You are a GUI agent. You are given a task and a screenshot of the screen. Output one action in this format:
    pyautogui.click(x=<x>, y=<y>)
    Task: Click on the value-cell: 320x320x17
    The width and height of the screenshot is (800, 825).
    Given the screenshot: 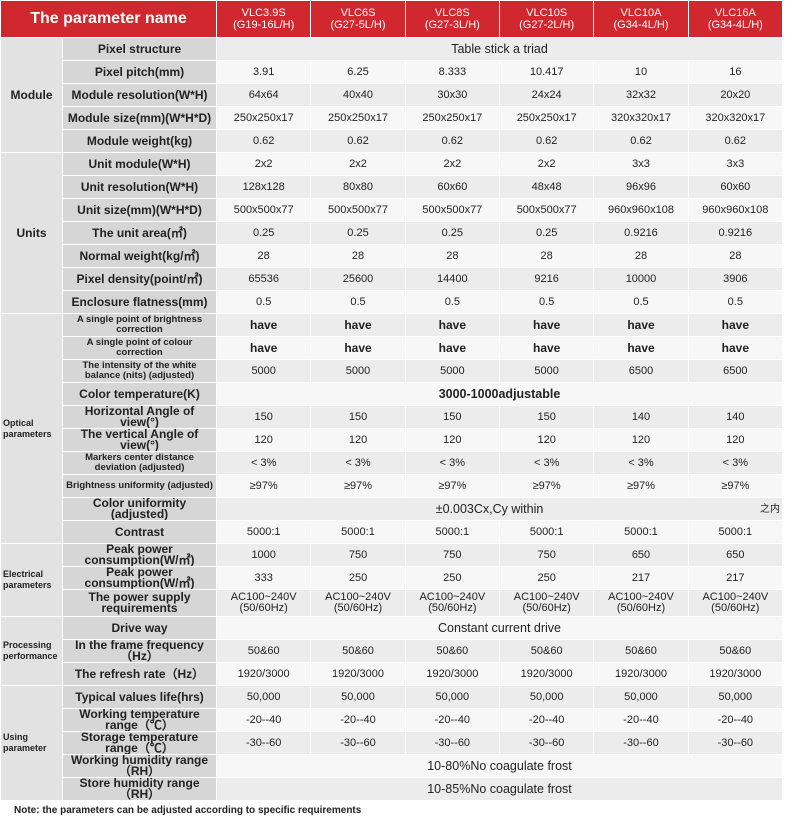 What is the action you would take?
    pyautogui.click(x=735, y=118)
    